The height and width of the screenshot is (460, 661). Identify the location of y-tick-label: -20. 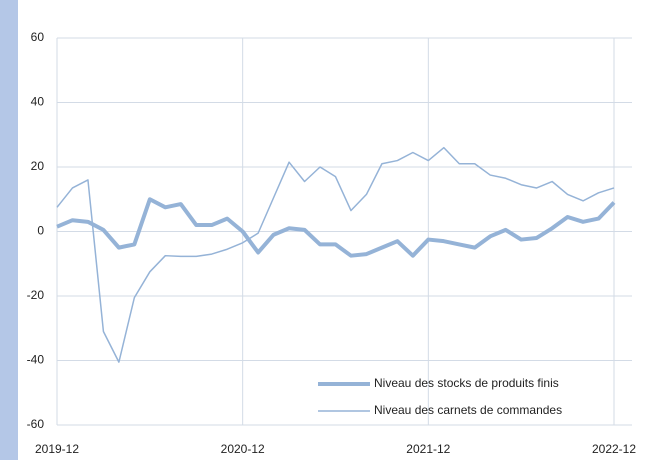
(36, 295).